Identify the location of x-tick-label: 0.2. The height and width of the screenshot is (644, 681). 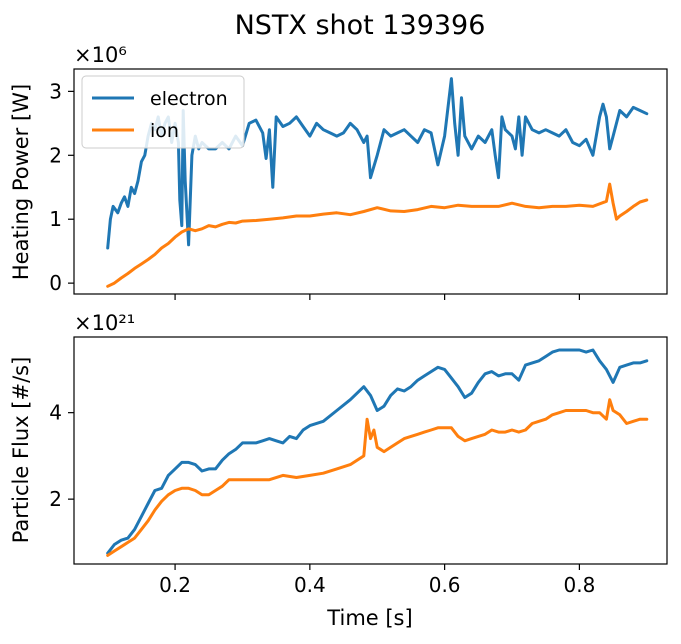
(175, 585).